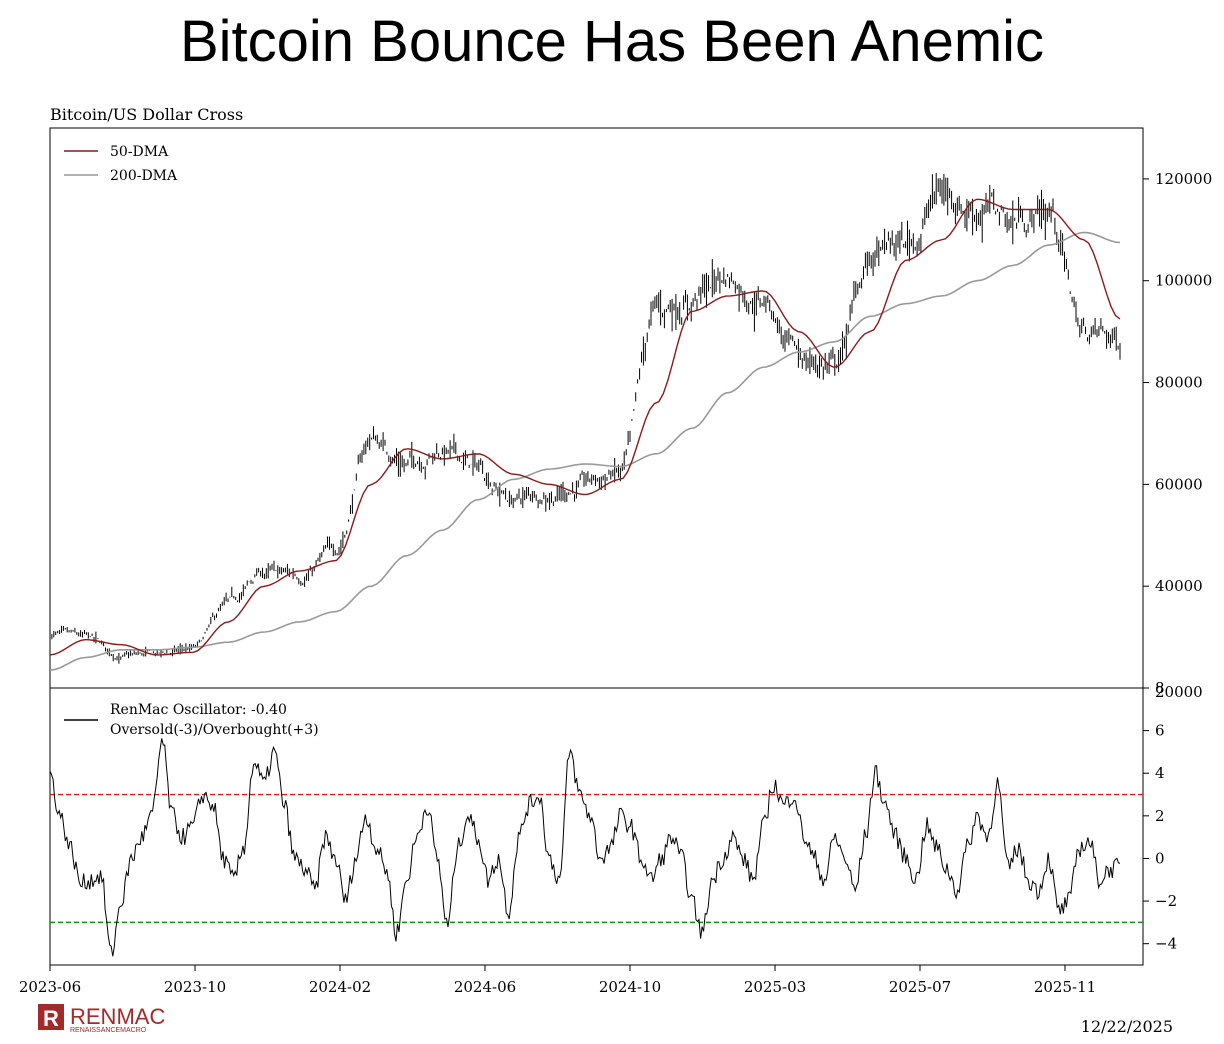  What do you see at coordinates (1160, 731) in the screenshot?
I see `osc-ytick-label: 6` at bounding box center [1160, 731].